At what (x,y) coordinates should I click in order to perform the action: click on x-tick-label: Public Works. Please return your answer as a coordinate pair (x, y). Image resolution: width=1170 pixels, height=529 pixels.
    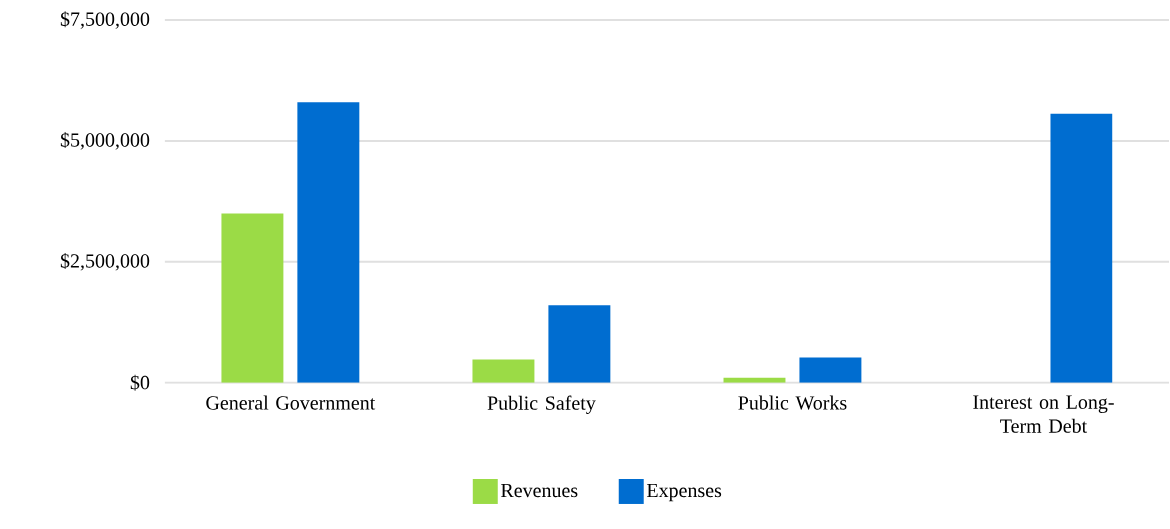
    Looking at the image, I should click on (792, 402).